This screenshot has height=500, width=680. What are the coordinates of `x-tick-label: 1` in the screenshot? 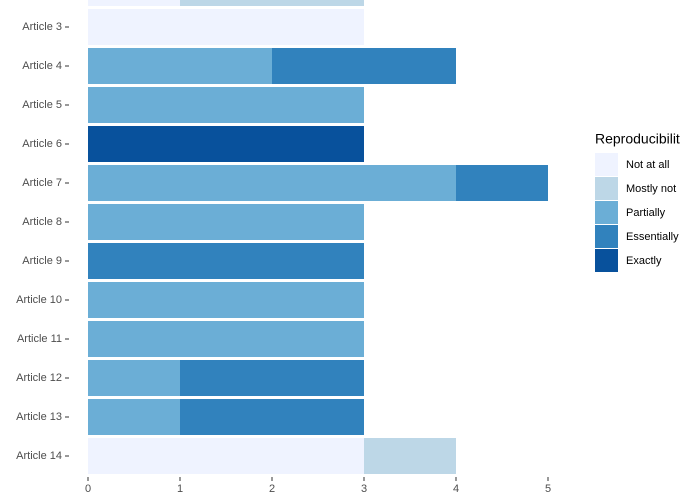 It's located at (180, 489).